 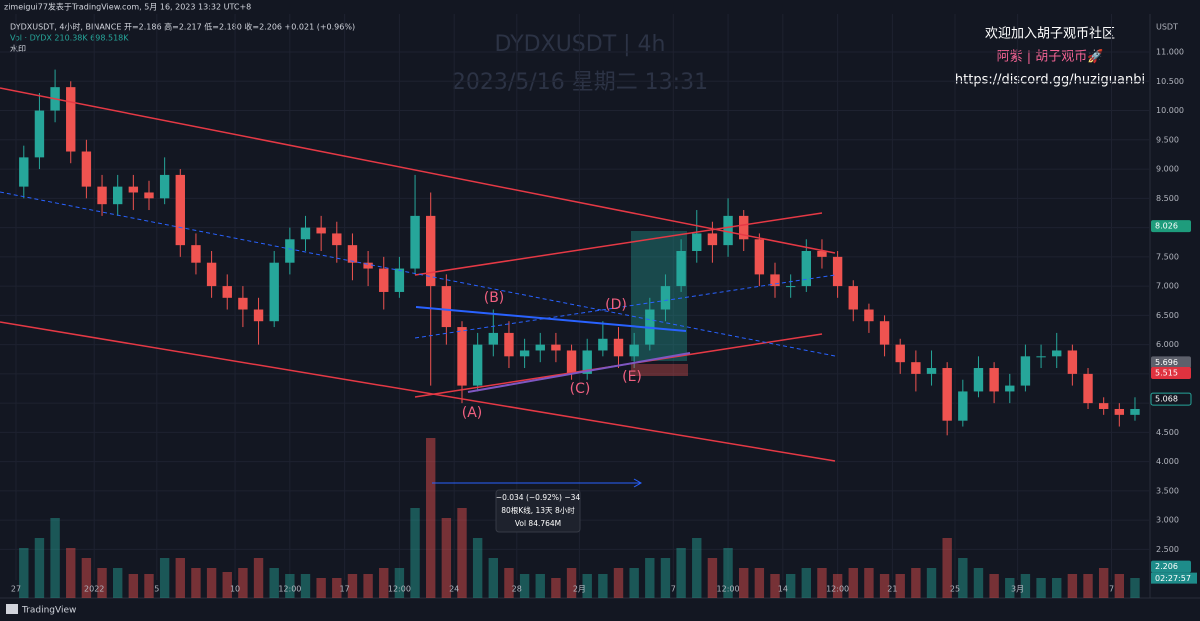 What do you see at coordinates (1174, 578) in the screenshot?
I see `countdown-badge` at bounding box center [1174, 578].